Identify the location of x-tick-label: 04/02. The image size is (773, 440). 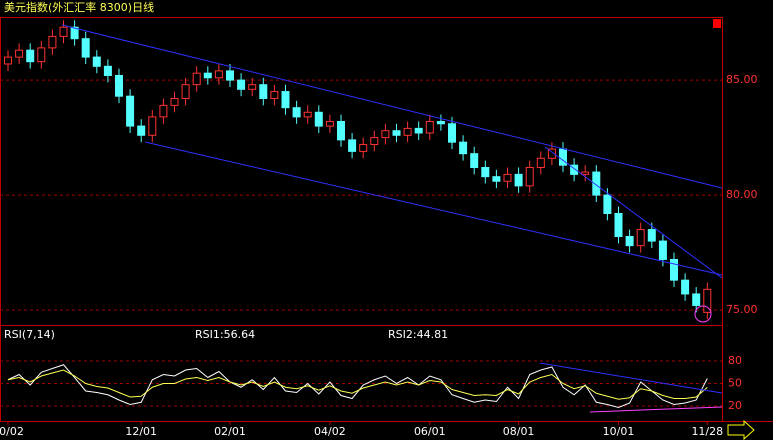
(330, 431).